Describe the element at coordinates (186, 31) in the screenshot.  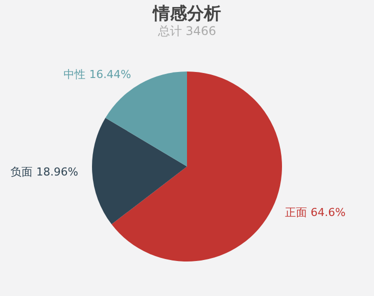
I see `chart-subtitle: 总计 3466` at that location.